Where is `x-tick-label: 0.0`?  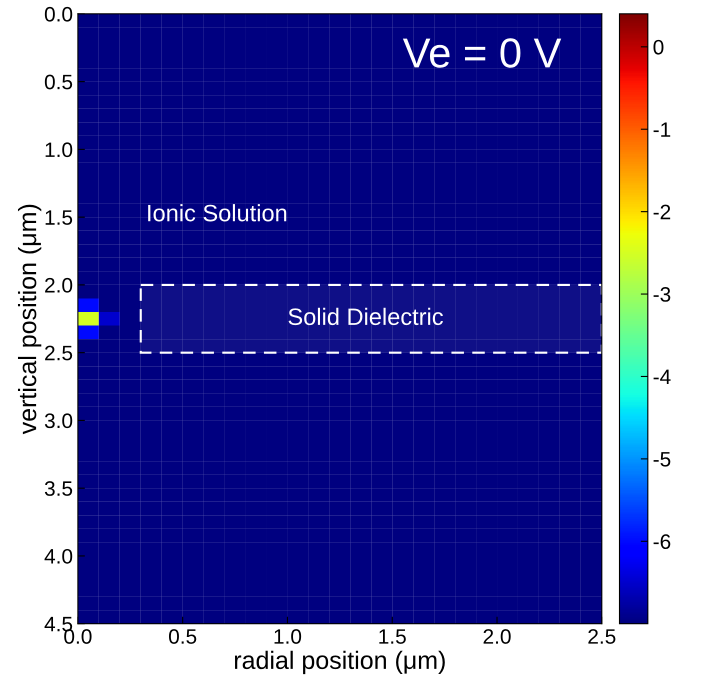
x-tick-label: 0.0 is located at coordinates (78, 636).